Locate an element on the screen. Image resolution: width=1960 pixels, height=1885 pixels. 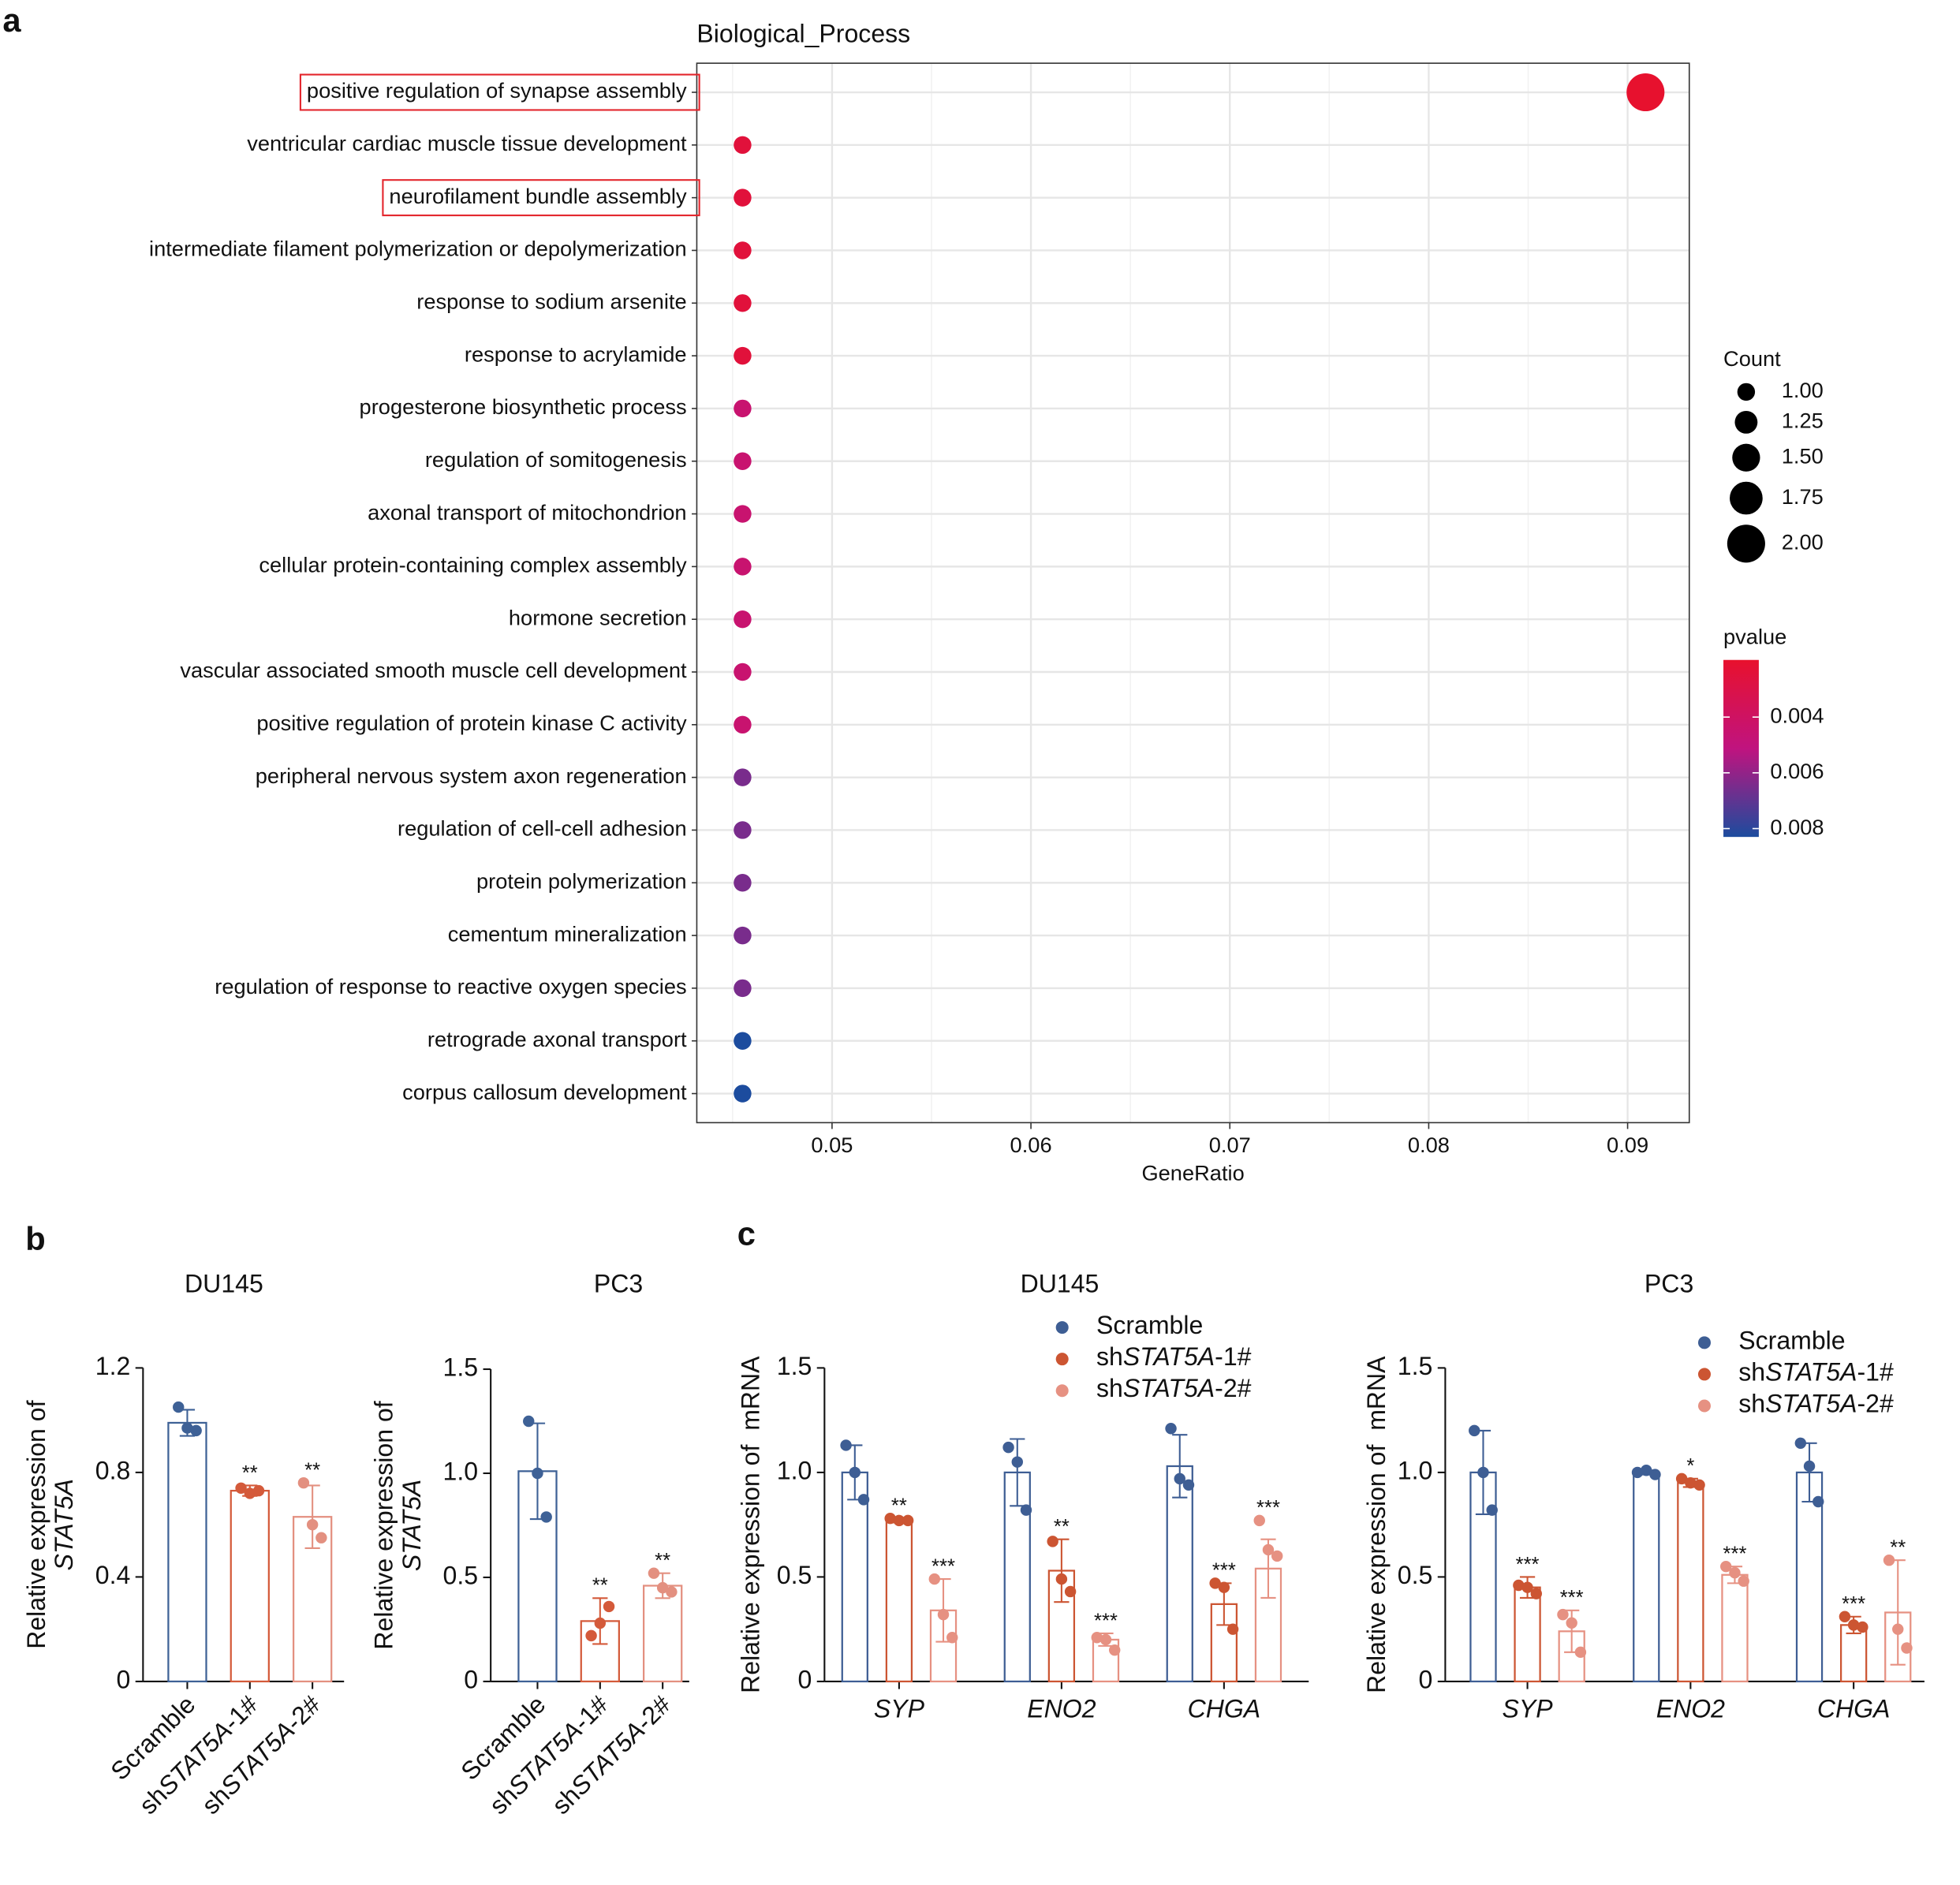
y-tick-label: 0.5 is located at coordinates (1415, 1575).